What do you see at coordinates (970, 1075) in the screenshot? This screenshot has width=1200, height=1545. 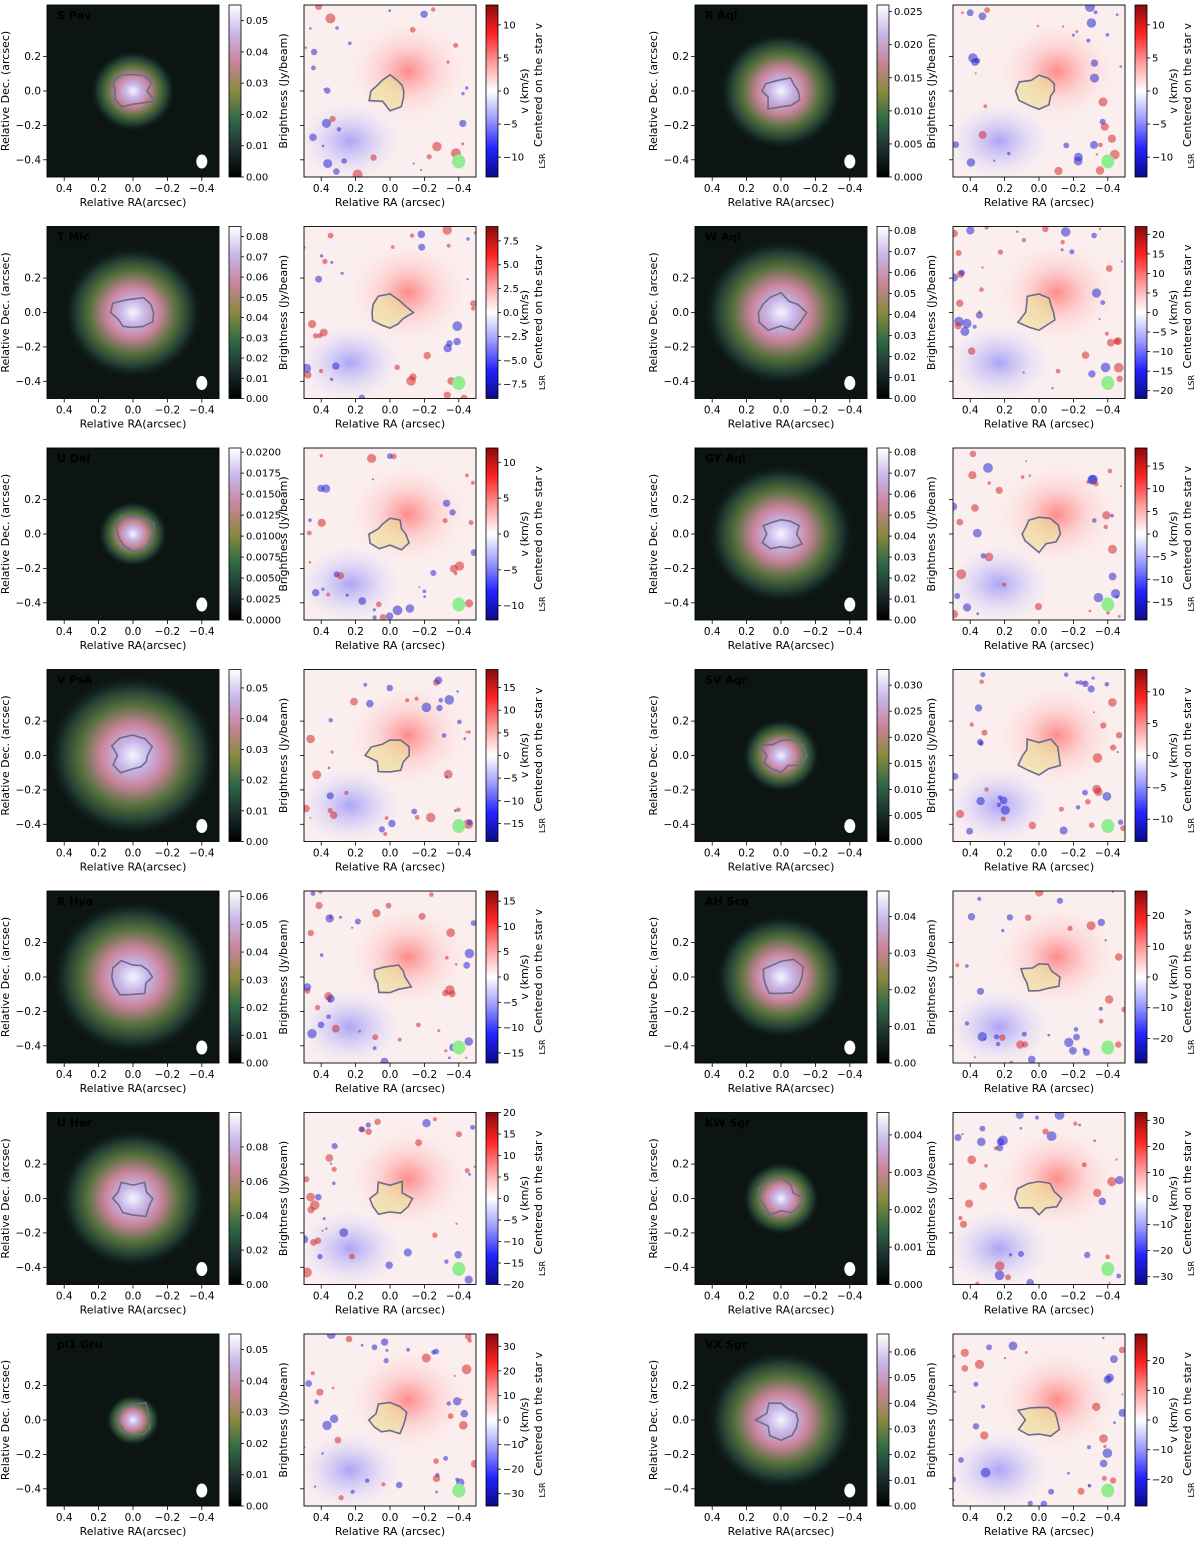 I see `x-tick-label: 0.4` at bounding box center [970, 1075].